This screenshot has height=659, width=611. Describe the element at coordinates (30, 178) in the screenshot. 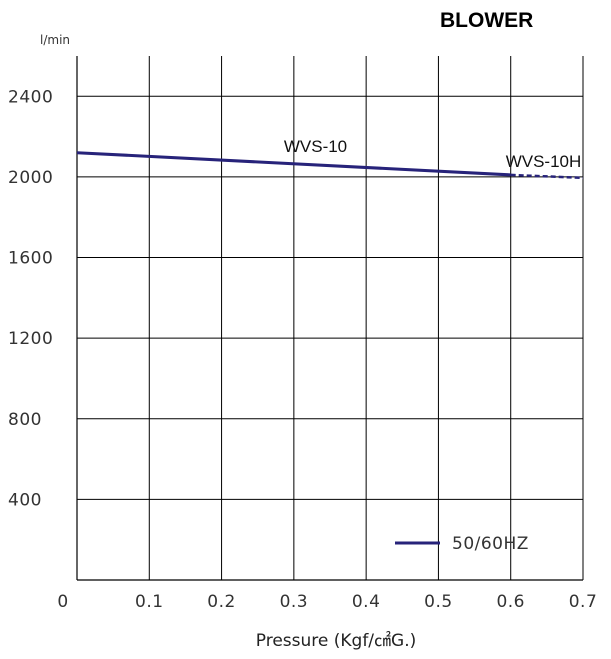

I see `y-tick-label: 2000` at that location.